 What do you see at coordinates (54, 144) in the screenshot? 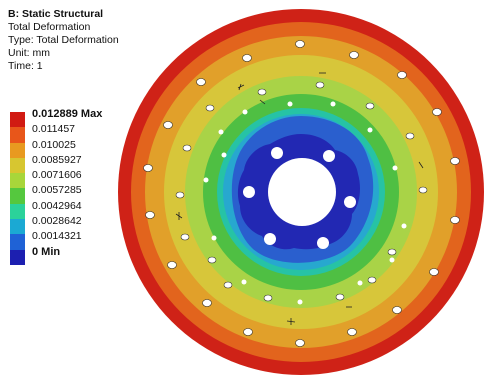
I see `legend-label: 0.010025` at bounding box center [54, 144].